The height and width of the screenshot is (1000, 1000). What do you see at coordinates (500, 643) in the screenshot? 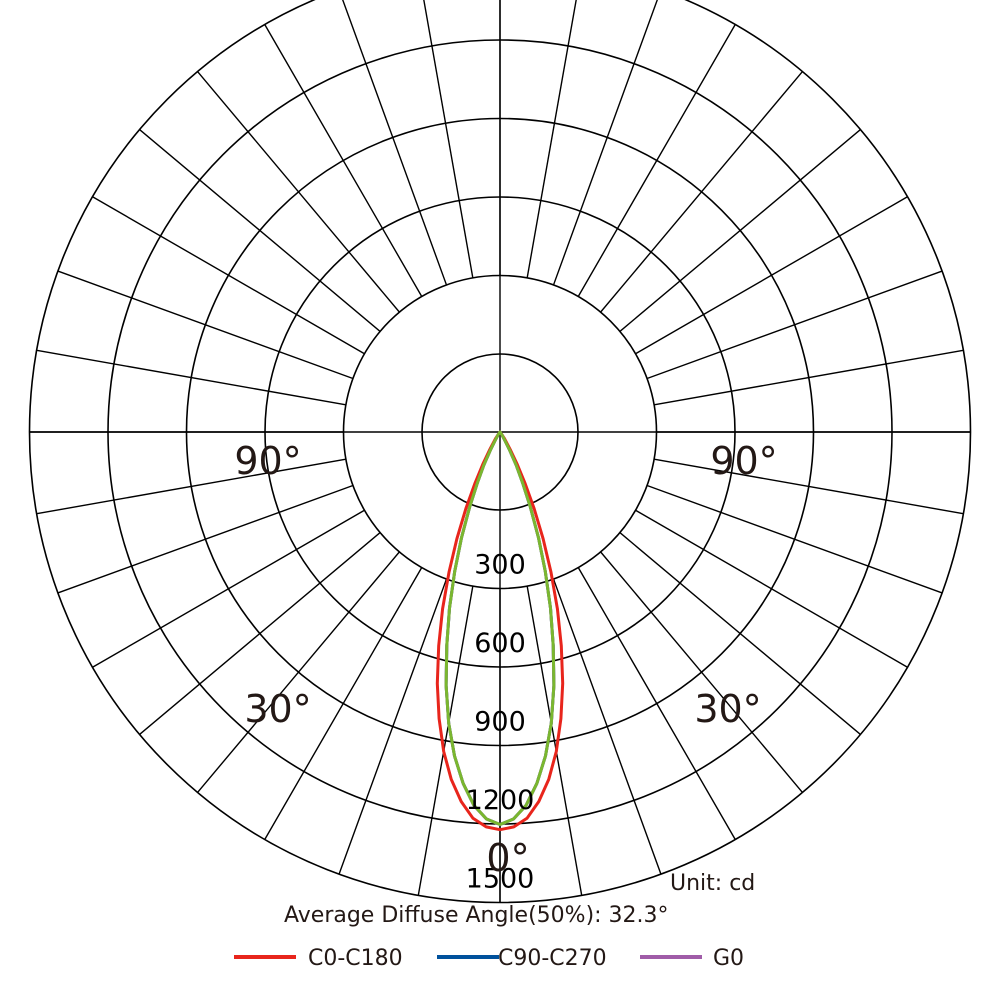
I see `ring-label-600: 600` at bounding box center [500, 643].